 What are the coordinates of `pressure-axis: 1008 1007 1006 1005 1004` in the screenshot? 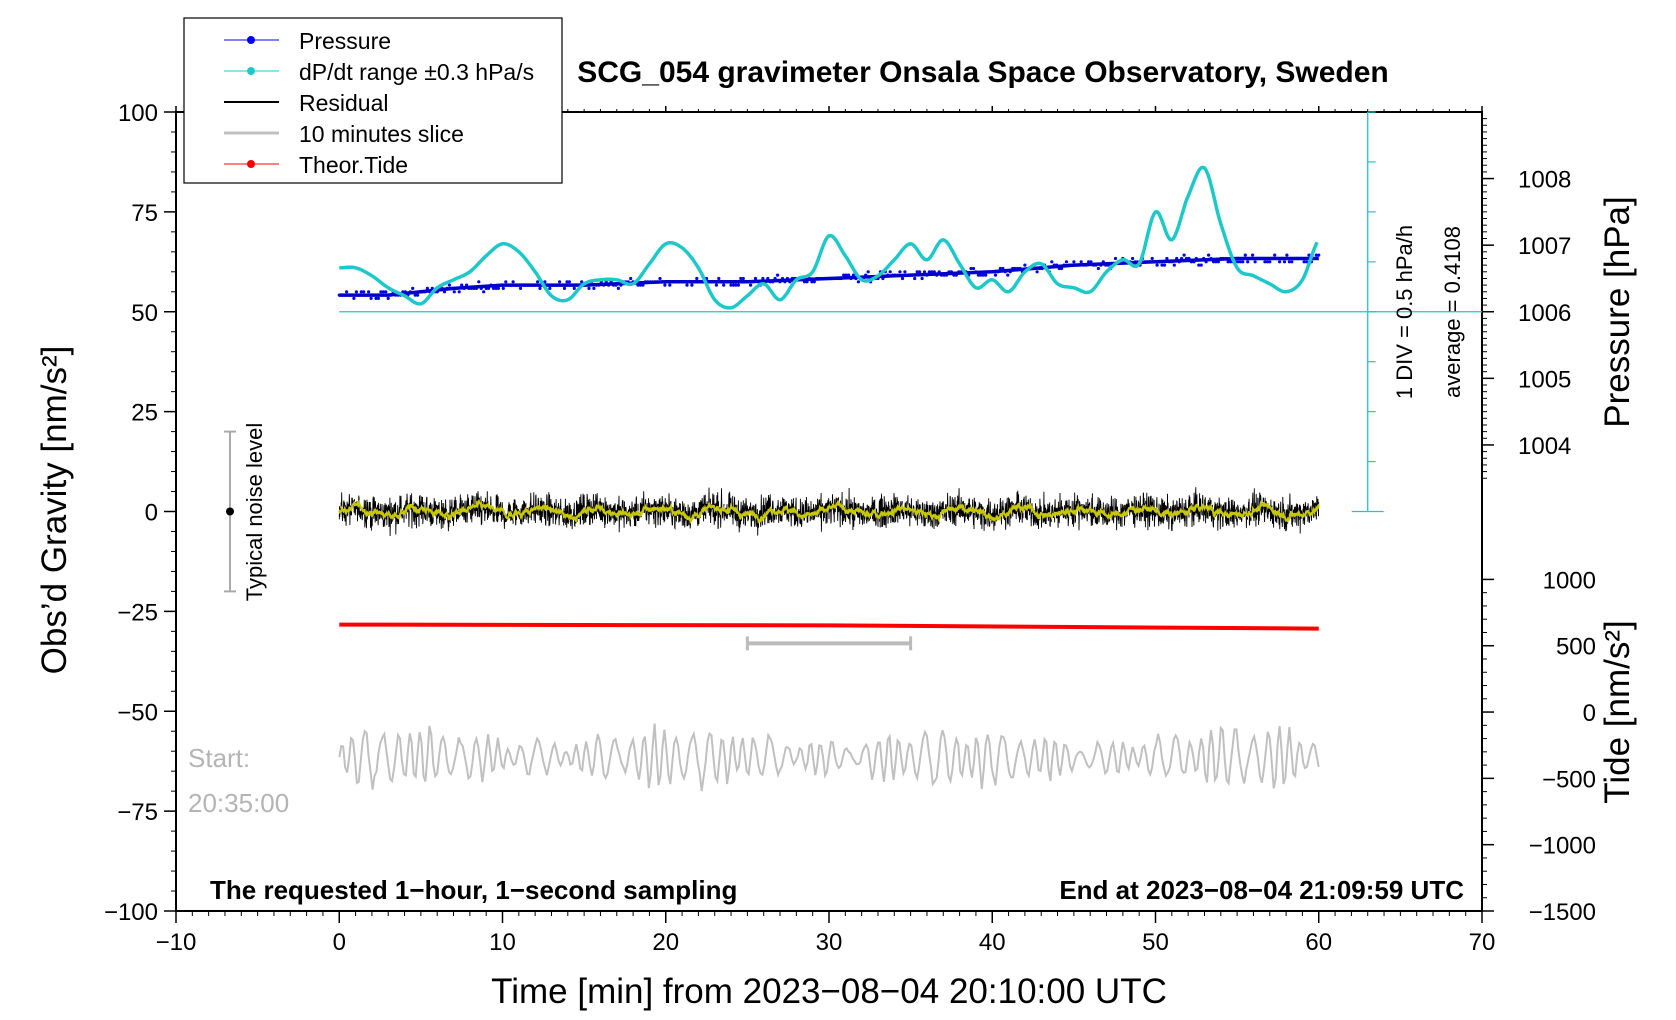 It's located at (1526, 298).